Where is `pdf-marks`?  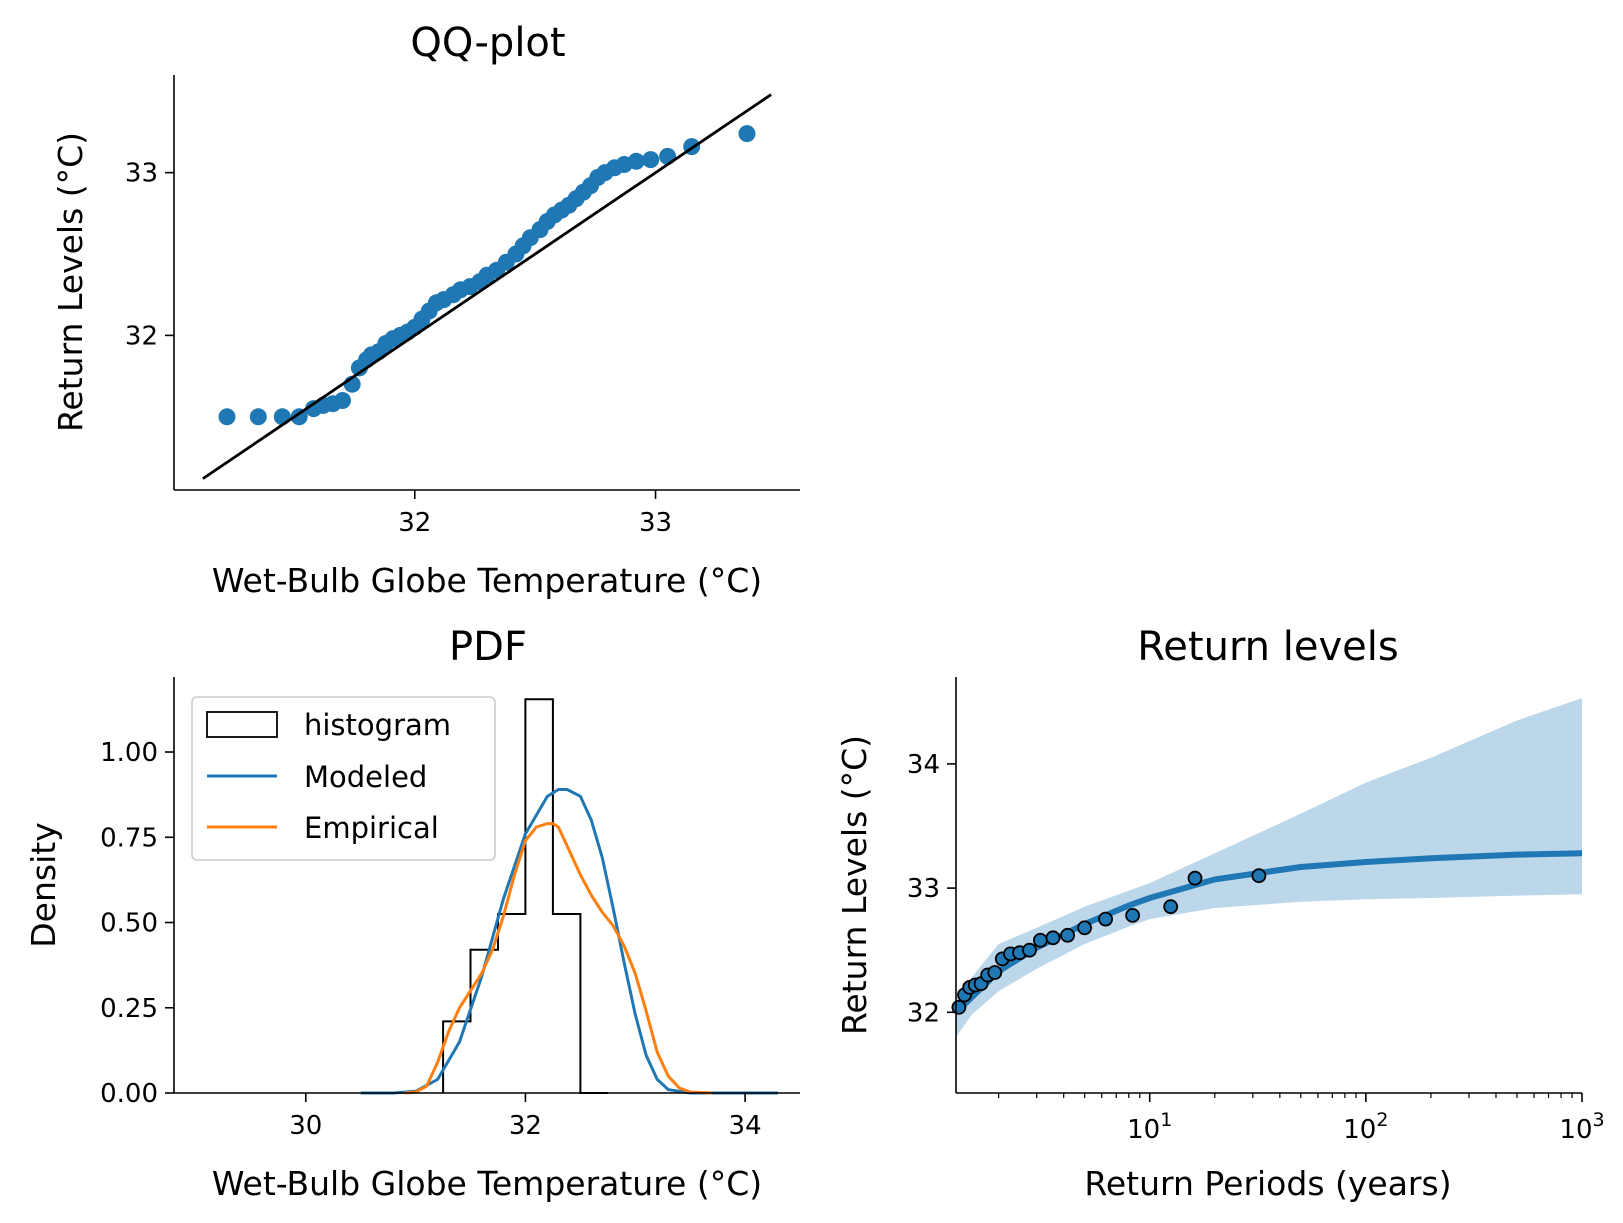
pdf-marks is located at coordinates (569, 896).